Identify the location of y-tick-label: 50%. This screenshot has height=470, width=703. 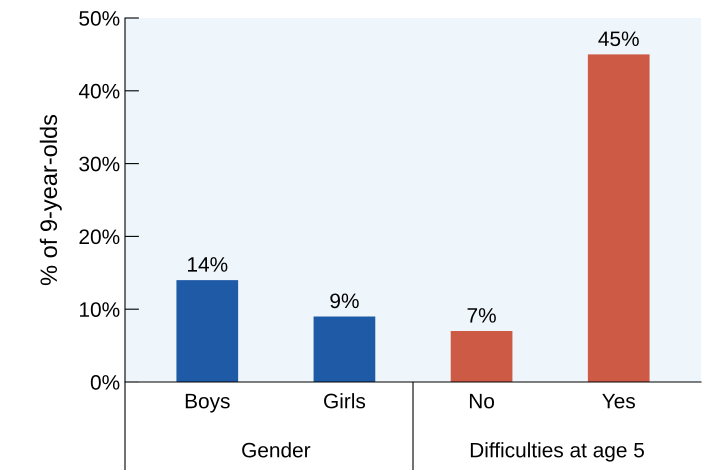
(99, 18).